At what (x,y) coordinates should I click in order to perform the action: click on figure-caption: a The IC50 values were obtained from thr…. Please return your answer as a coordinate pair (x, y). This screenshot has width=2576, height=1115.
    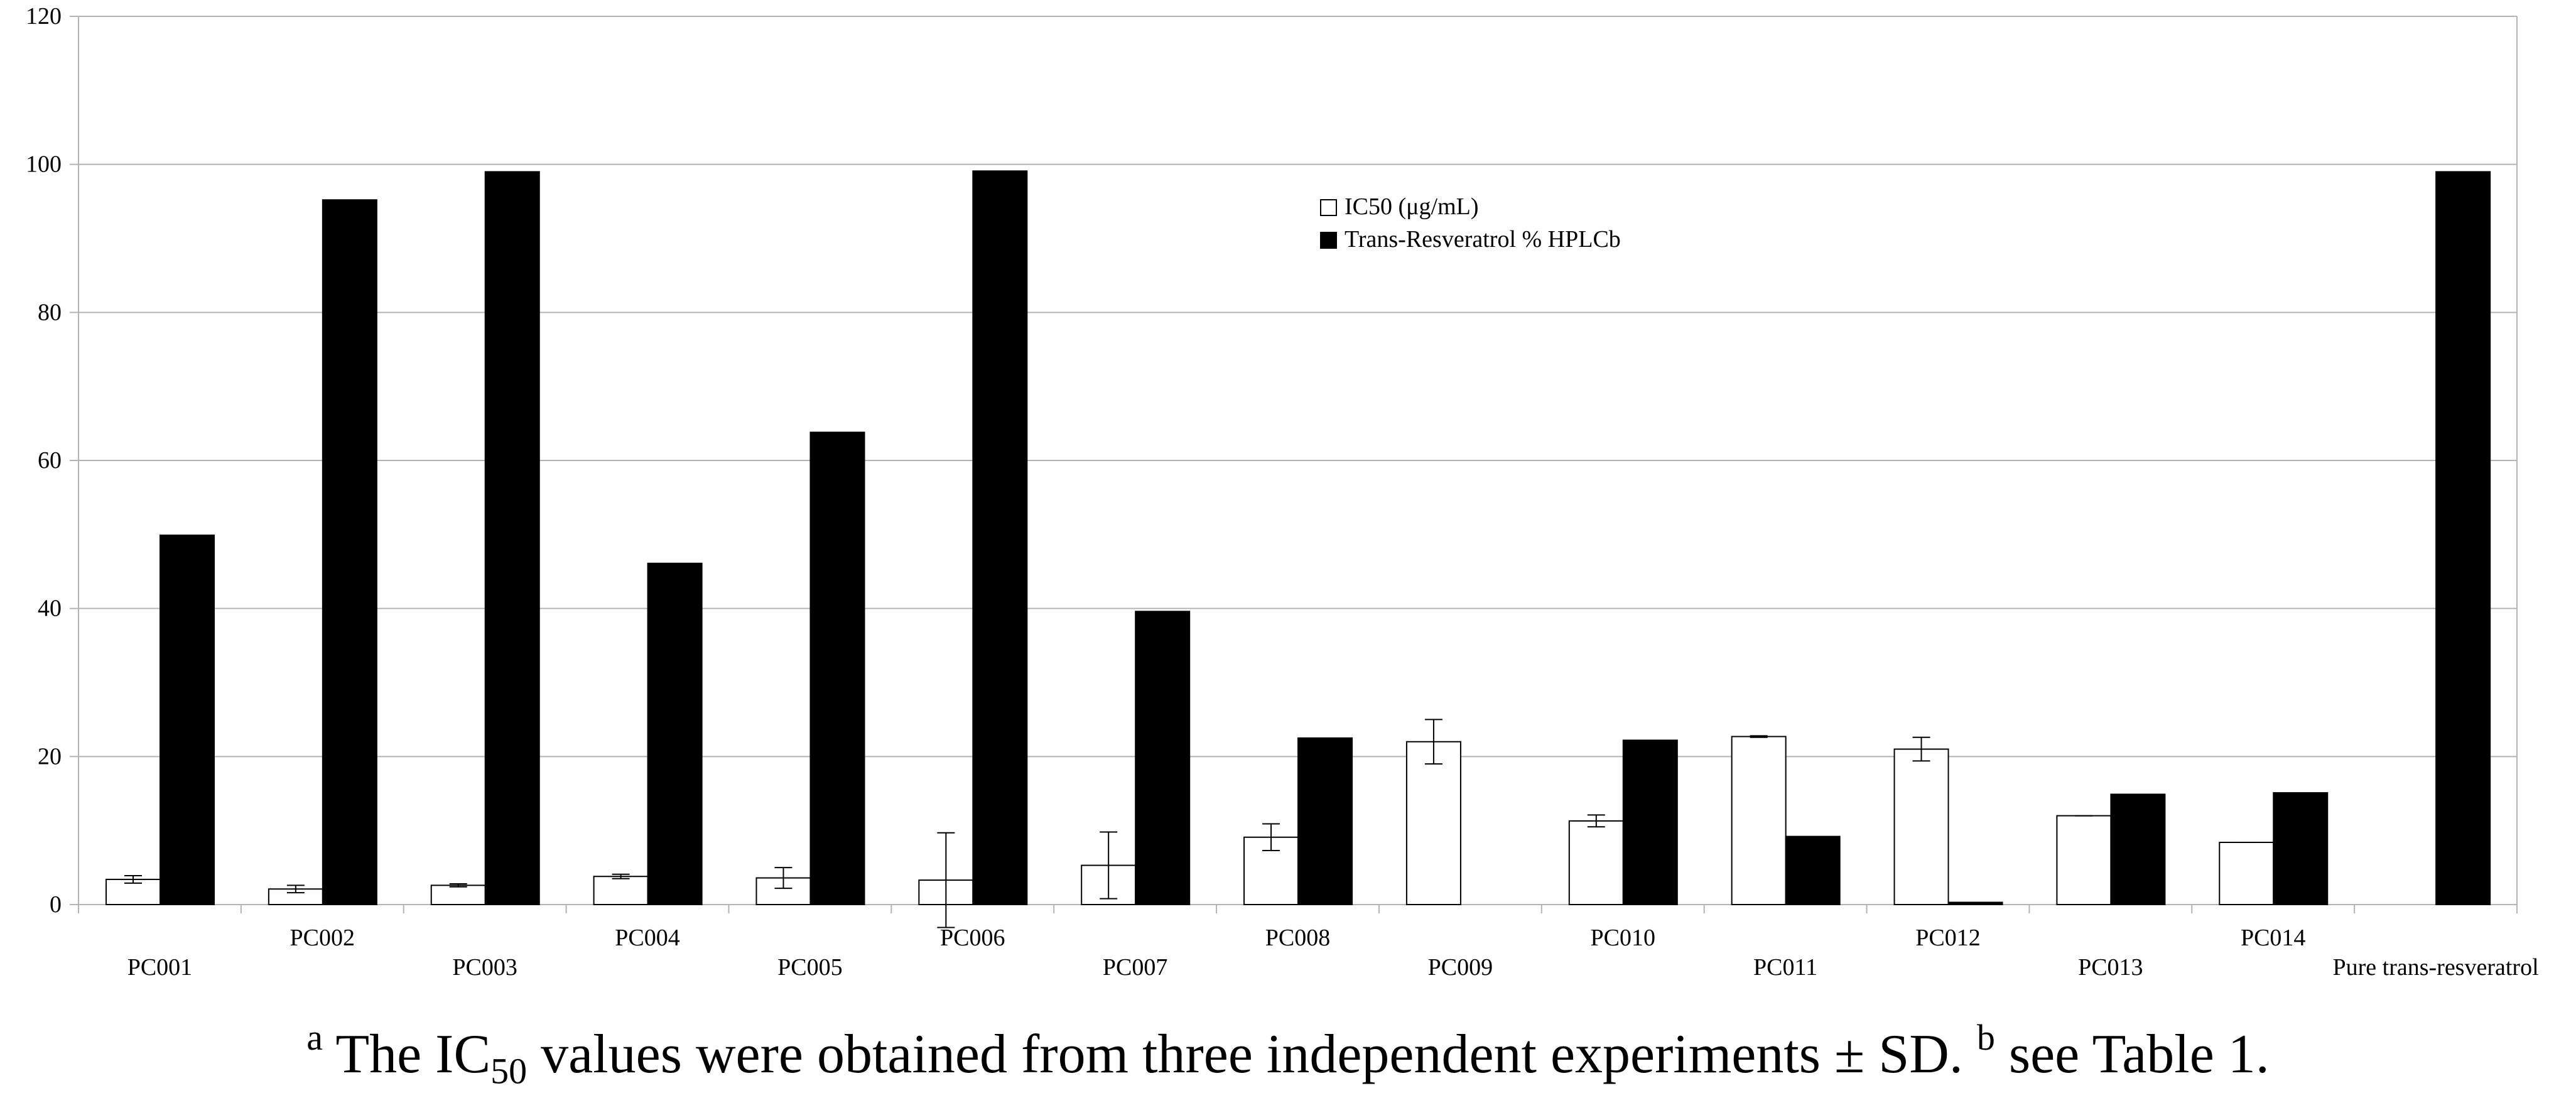
    Looking at the image, I should click on (1288, 1054).